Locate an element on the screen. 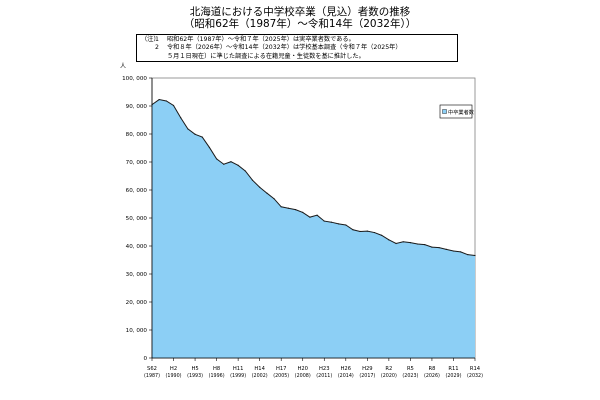  legend-box is located at coordinates (456, 111).